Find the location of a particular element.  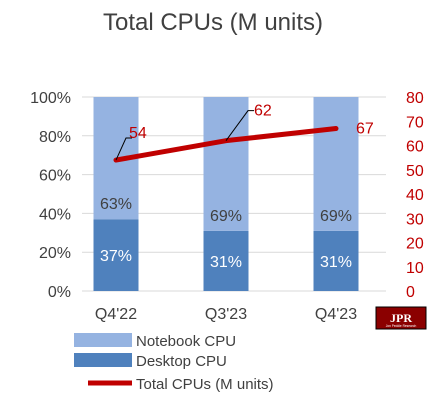

y-right-tick-label: 30 is located at coordinates (415, 219).